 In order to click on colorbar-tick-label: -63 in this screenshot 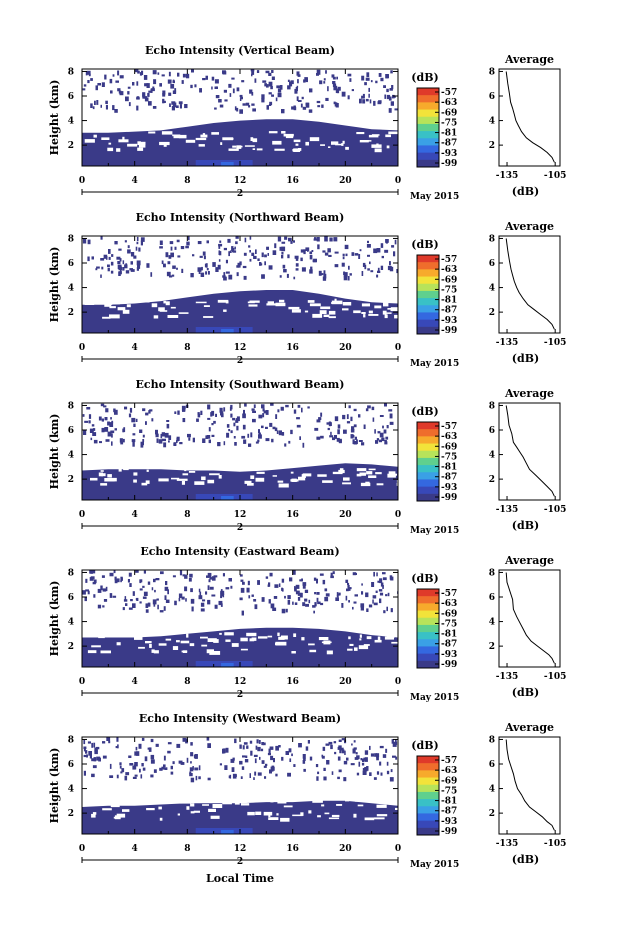, I will do `click(449, 771)`.